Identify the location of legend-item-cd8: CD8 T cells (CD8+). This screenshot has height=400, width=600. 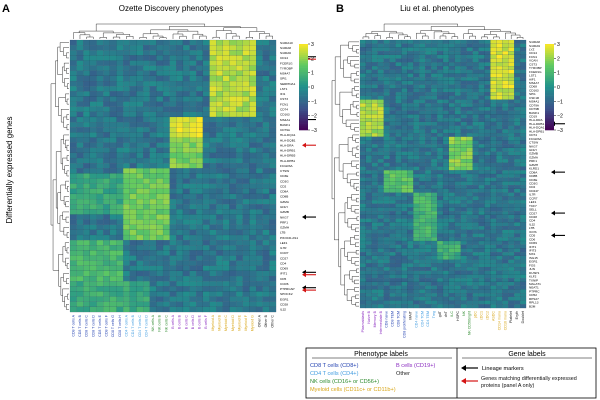
(334, 366).